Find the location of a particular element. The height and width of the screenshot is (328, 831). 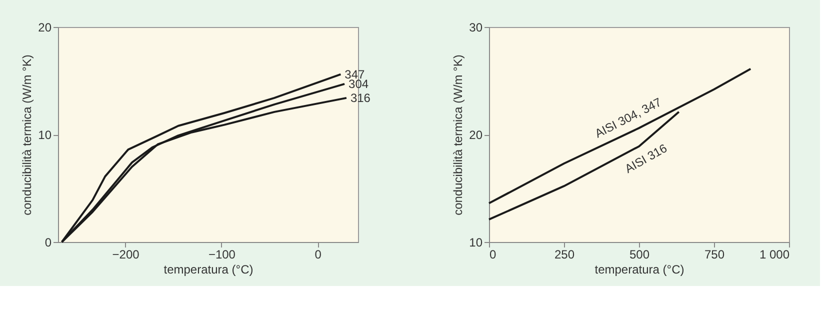

text: AISI 304, 347 is located at coordinates (628, 117).